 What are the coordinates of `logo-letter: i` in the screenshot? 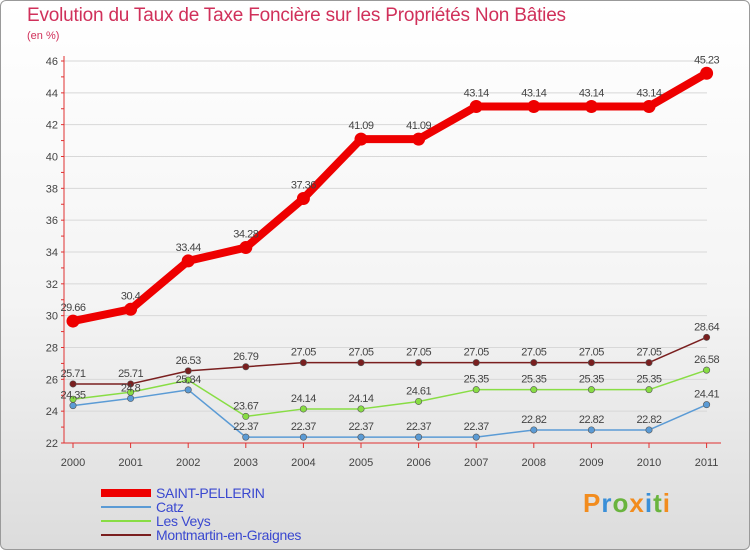 It's located at (649, 503).